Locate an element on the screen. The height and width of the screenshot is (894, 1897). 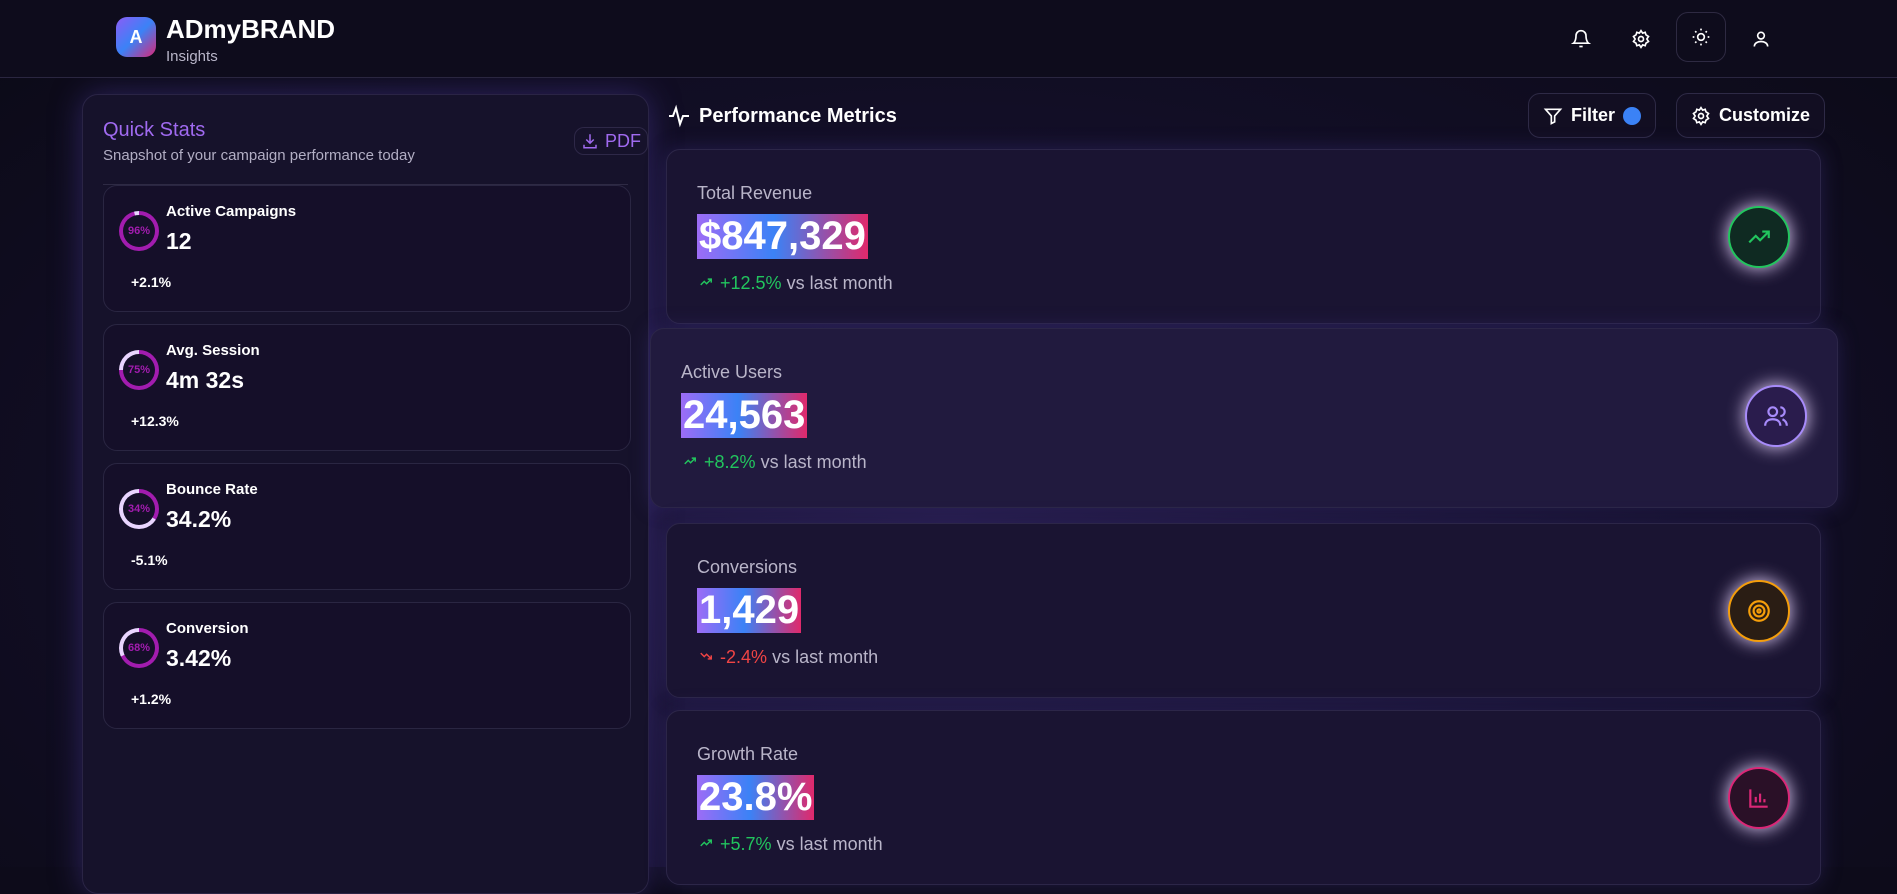
trend-down-icon is located at coordinates (706, 656).